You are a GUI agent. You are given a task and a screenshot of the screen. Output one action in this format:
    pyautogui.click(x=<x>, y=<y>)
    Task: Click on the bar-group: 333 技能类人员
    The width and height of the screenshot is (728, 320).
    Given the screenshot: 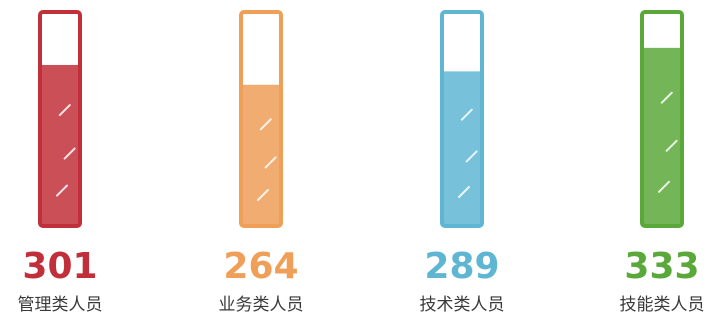 What is the action you would take?
    pyautogui.click(x=662, y=162)
    